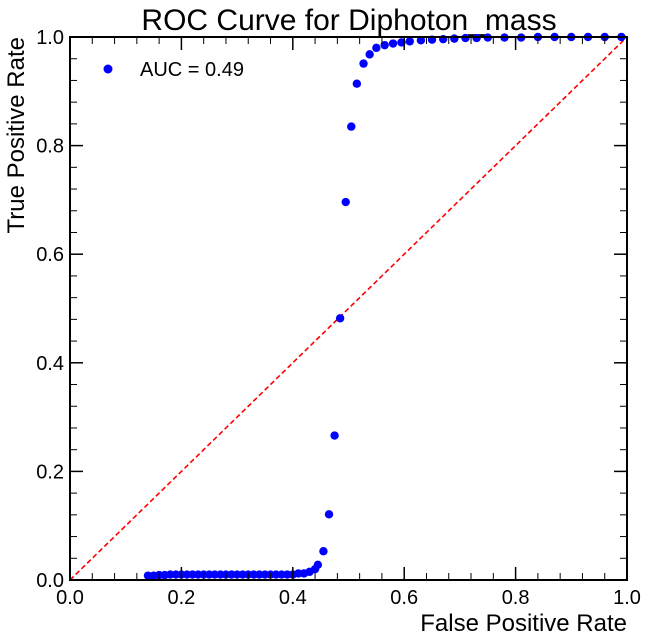  I want to click on x-axis-label: False Positive Rate, so click(523, 623).